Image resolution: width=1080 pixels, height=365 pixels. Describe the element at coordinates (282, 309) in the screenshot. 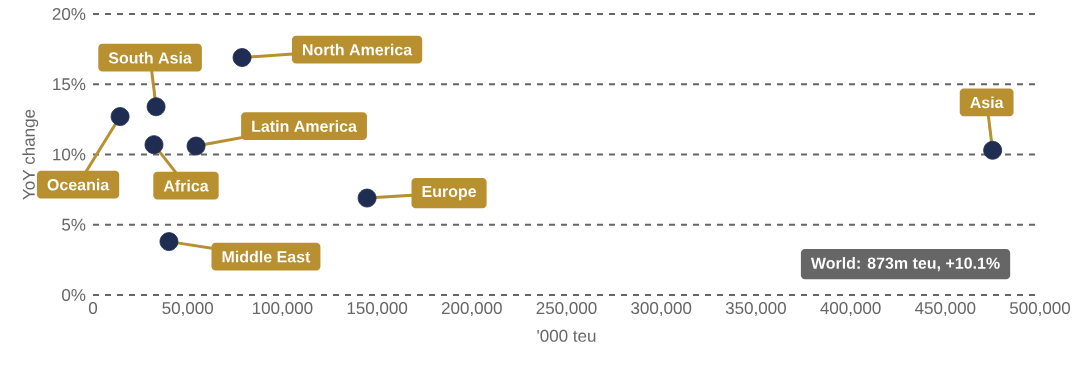

I see `x-tick-label: 100,000` at that location.